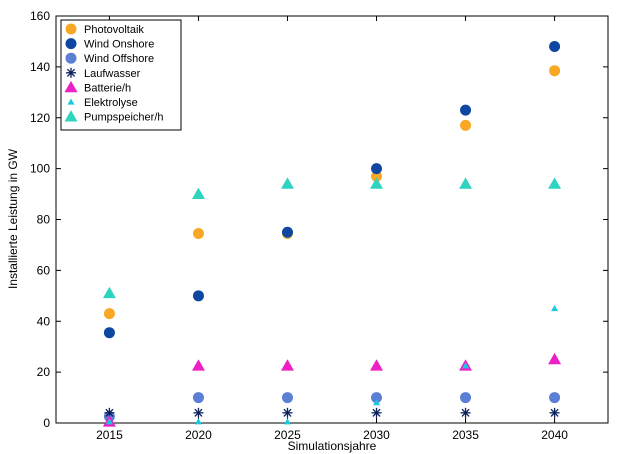 Image resolution: width=617 pixels, height=454 pixels. What do you see at coordinates (112, 74) in the screenshot?
I see `legend-label-laufwasser: Laufwasser` at bounding box center [112, 74].